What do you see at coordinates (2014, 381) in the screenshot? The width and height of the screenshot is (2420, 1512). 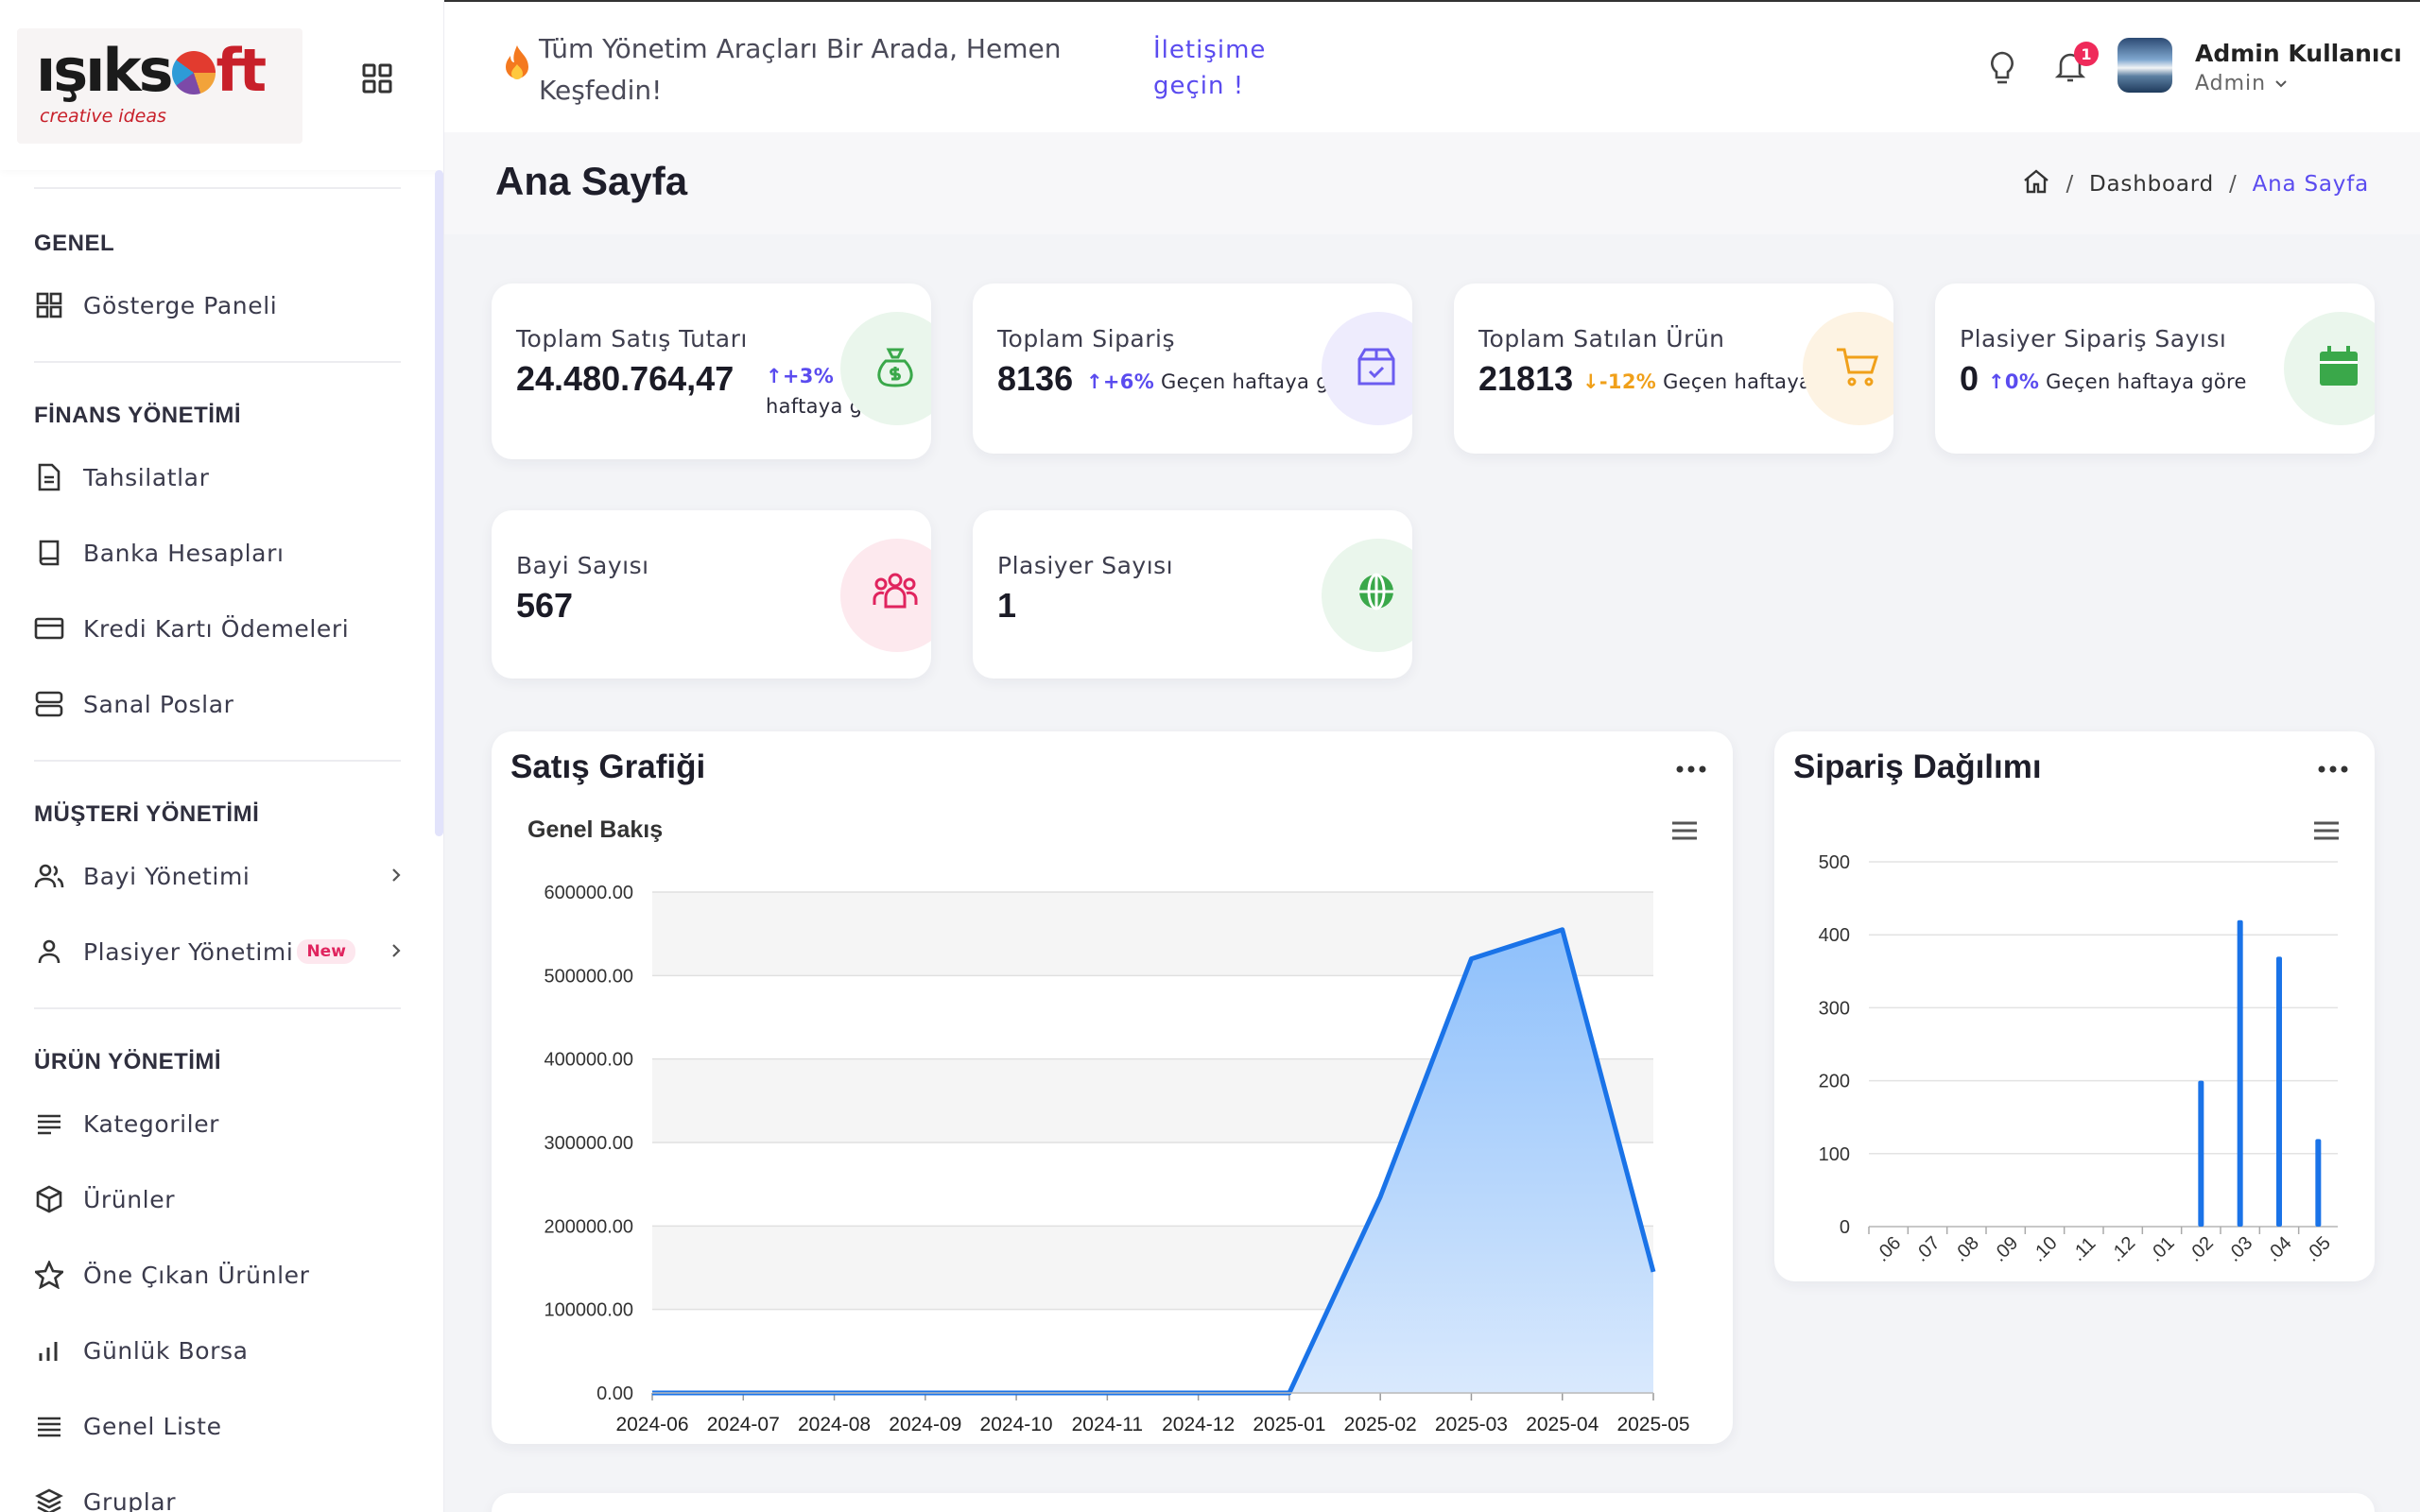 I see `trend-up-value: ↑0%` at bounding box center [2014, 381].